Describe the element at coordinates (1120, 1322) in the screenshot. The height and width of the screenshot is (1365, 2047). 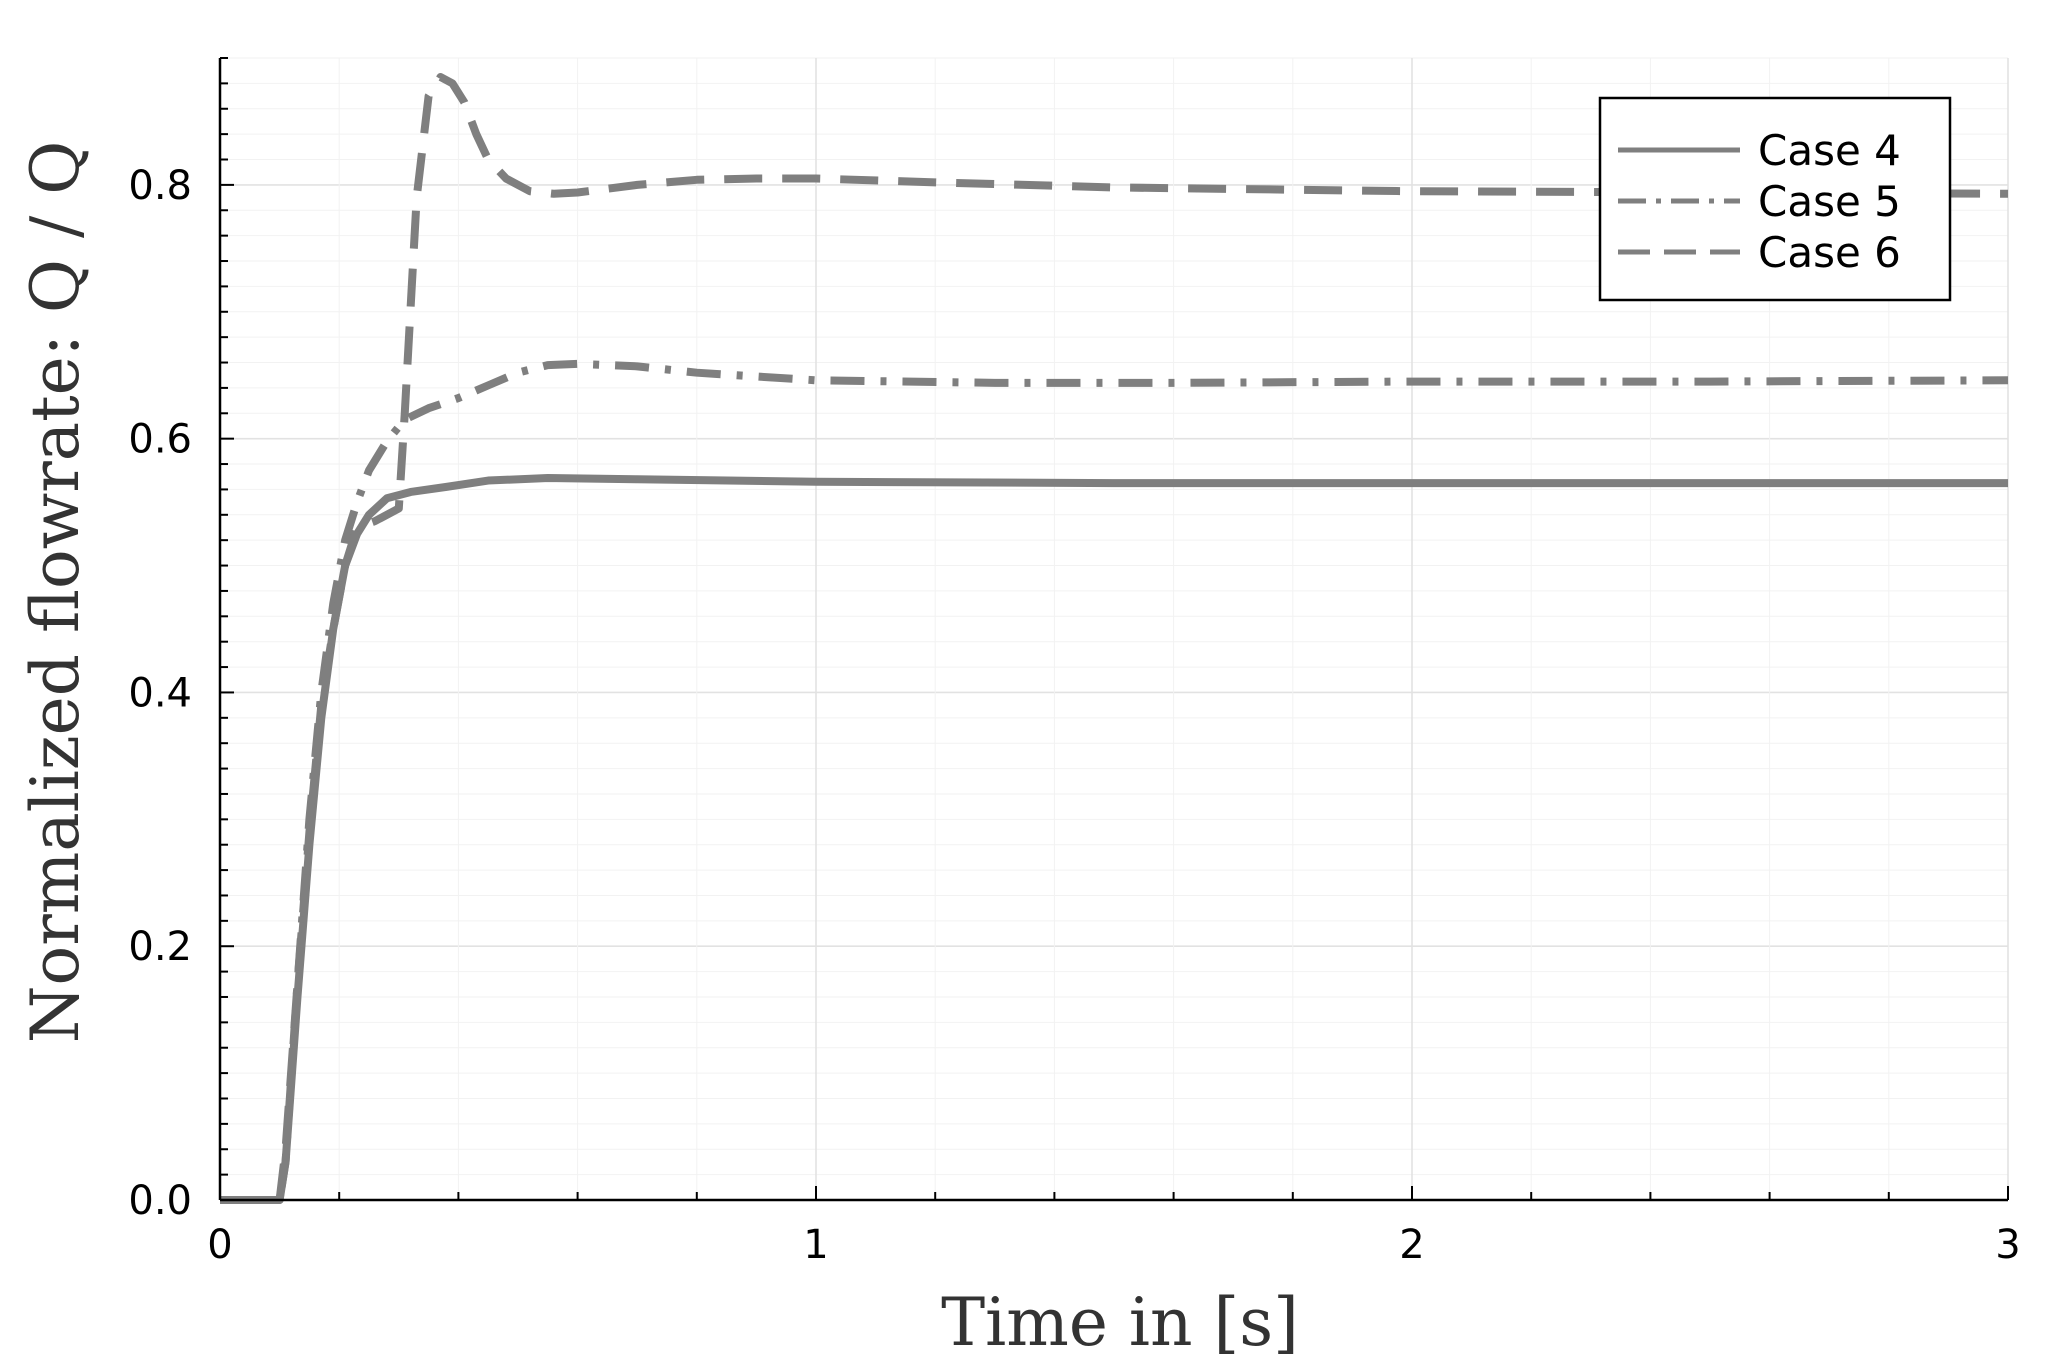
I see `x-axis-title: Time in [s]` at that location.